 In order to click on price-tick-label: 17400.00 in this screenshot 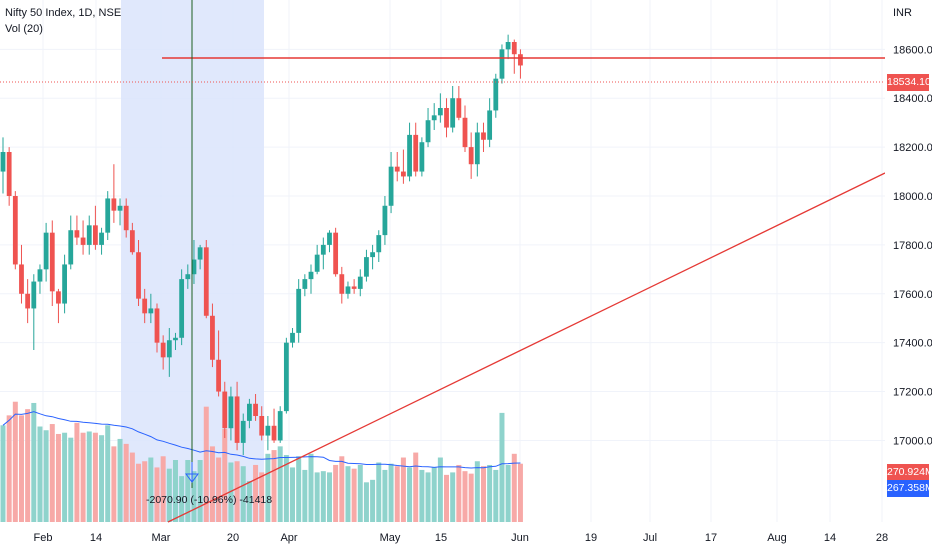, I will do `click(912, 344)`.